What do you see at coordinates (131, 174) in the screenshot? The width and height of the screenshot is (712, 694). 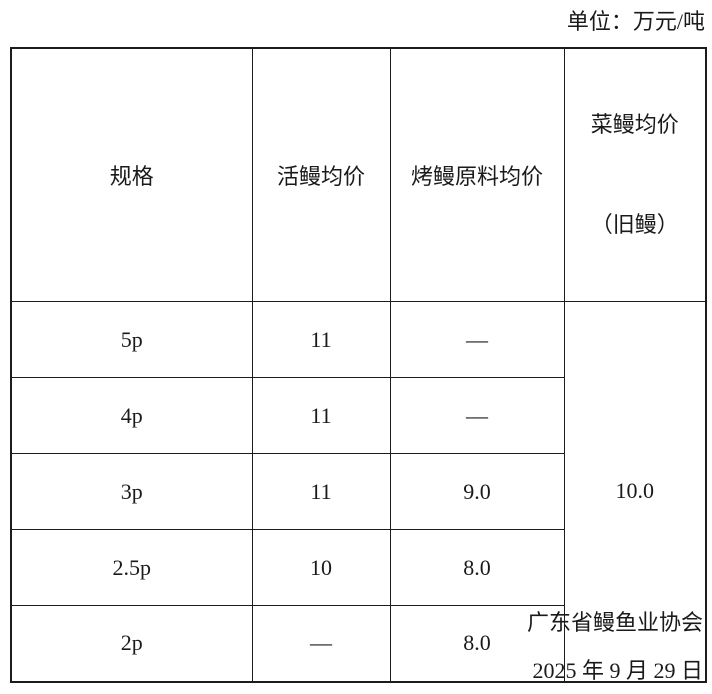 I see `col-header-spec: 规格` at bounding box center [131, 174].